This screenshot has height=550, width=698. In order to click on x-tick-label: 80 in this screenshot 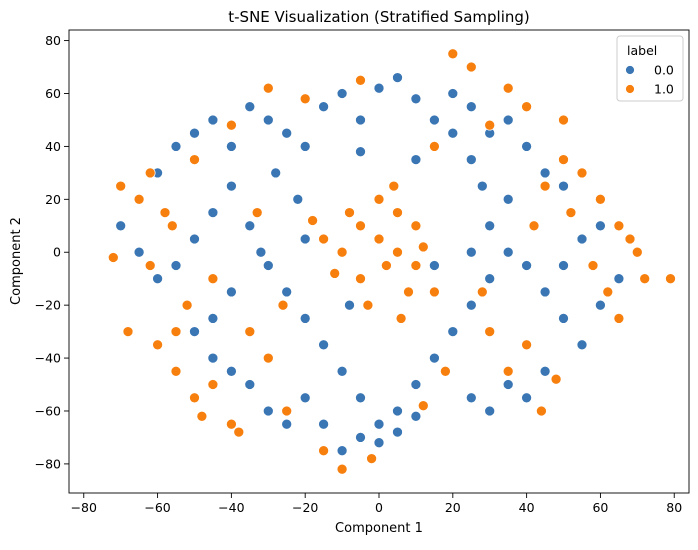, I will do `click(674, 507)`.